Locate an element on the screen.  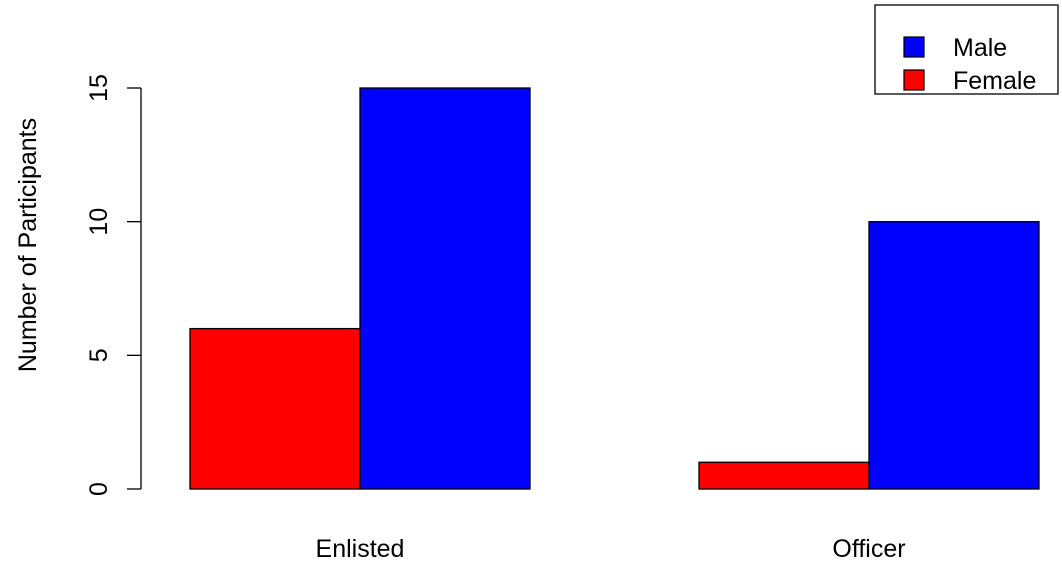
y-tick-label: 10 is located at coordinates (99, 222).